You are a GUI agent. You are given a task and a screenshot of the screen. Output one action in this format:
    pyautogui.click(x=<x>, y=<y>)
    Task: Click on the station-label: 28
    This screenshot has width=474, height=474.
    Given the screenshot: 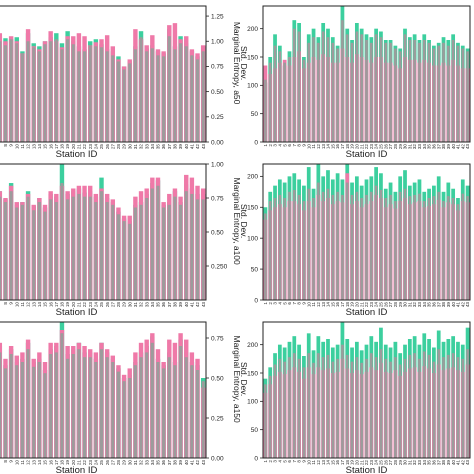 What is the action you would take?
    pyautogui.click(x=118, y=463)
    